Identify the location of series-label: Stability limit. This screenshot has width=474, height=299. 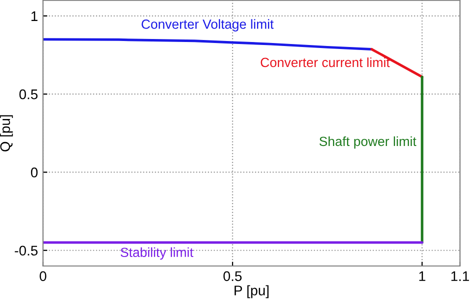
(157, 253).